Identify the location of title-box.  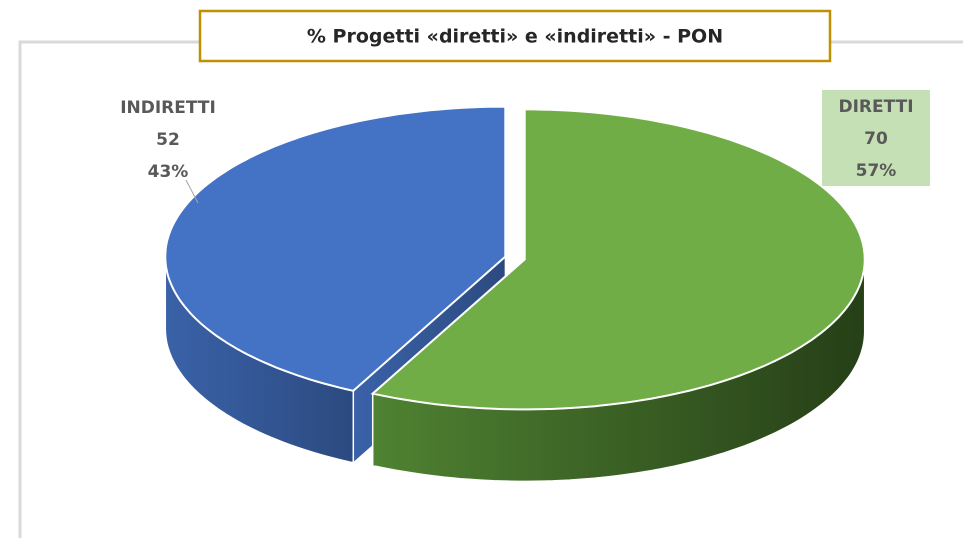
(515, 36).